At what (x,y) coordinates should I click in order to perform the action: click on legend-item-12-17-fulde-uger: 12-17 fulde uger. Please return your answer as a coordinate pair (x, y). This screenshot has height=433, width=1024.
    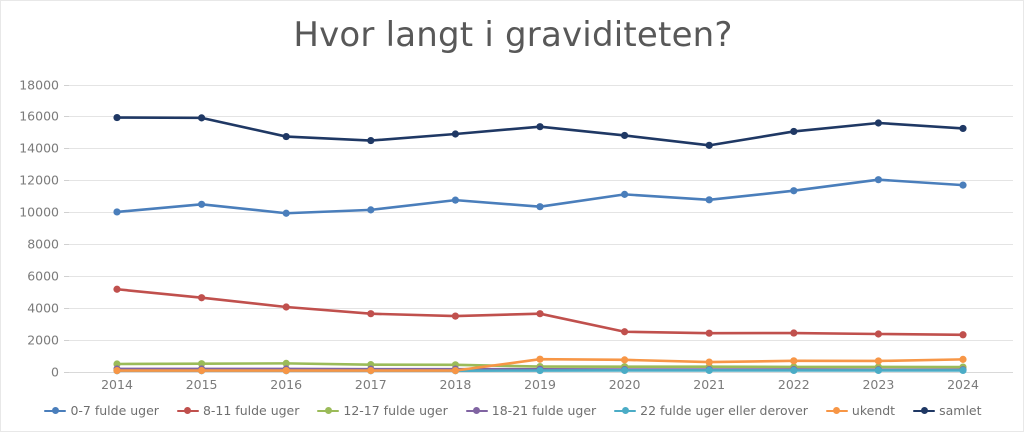
    Looking at the image, I should click on (382, 410).